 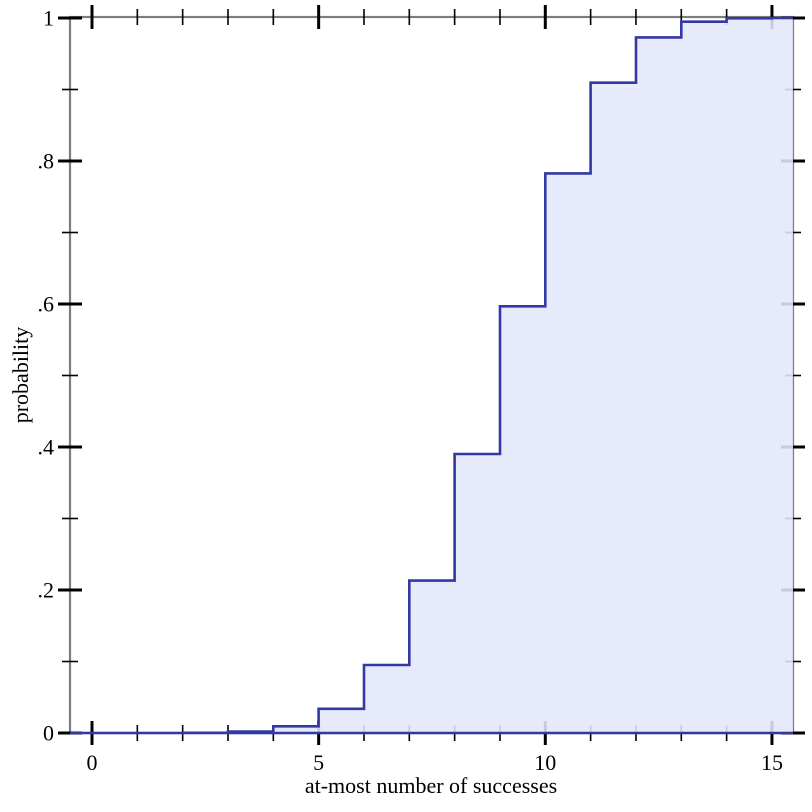 What do you see at coordinates (48, 18) in the screenshot?
I see `y-tick-label: 1` at bounding box center [48, 18].